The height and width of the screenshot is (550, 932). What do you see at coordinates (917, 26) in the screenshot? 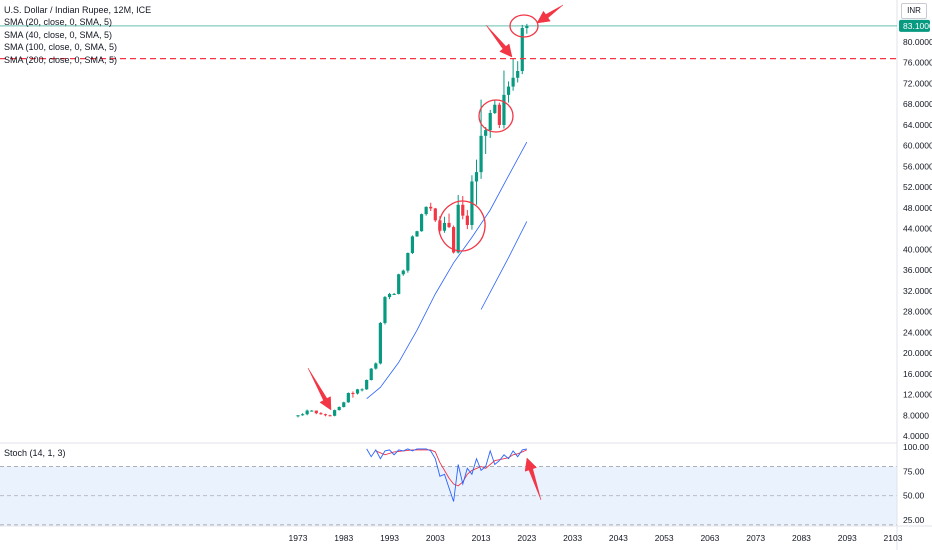
I see `last-price-tag-label: 83.1000` at bounding box center [917, 26].